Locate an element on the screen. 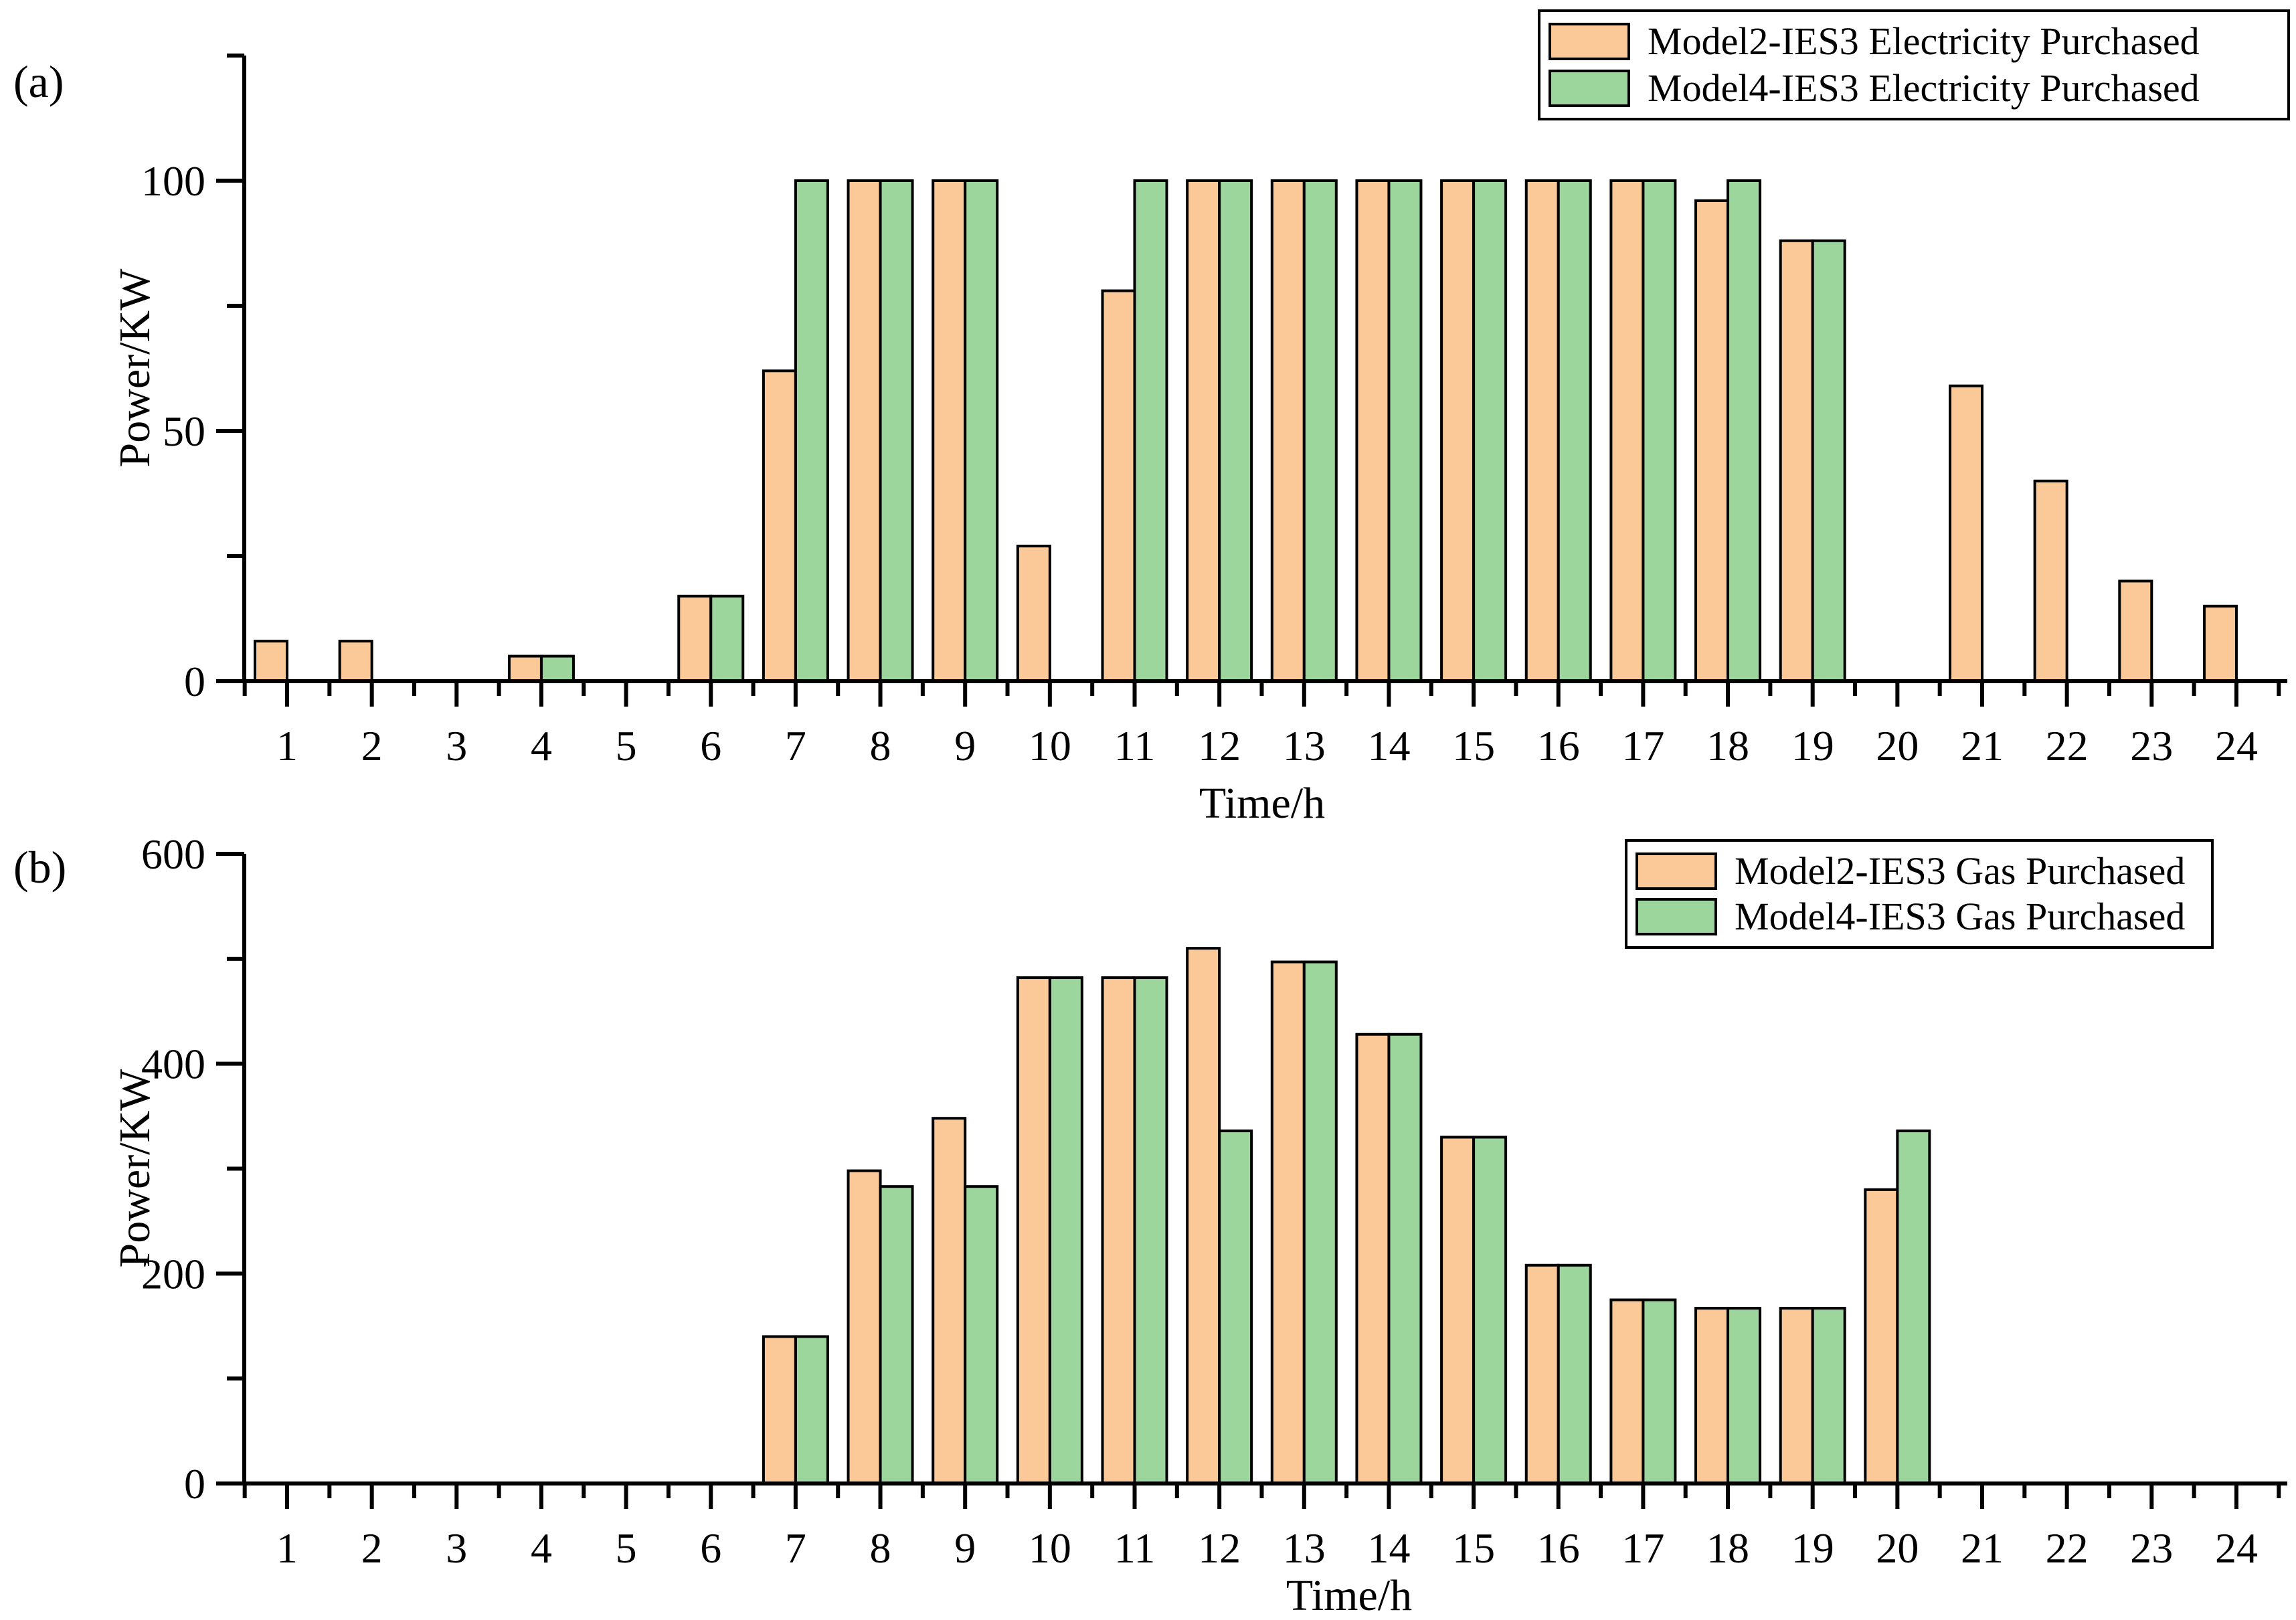 The width and height of the screenshot is (2296, 1620). legend-label-model2-gas: Model2-IES3 Gas Purchased is located at coordinates (1960, 871).